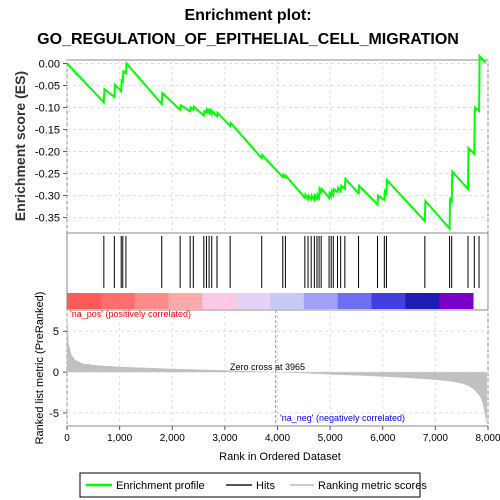 This screenshot has width=500, height=500. Describe the element at coordinates (54, 414) in the screenshot. I see `metric-y-tick-label: -5` at that location.